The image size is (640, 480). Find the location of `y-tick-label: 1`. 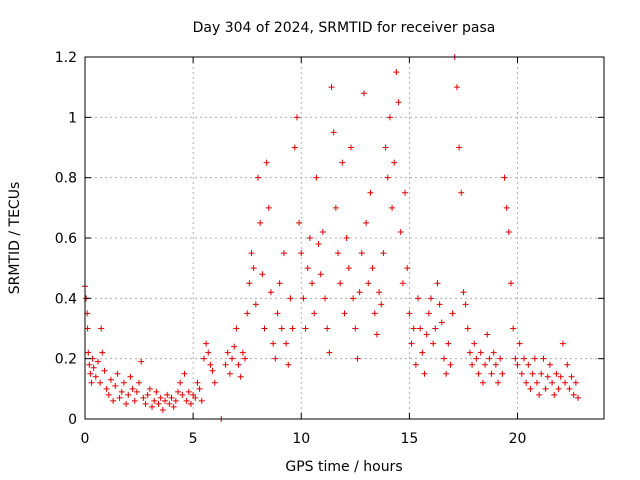

y-tick-label: 1 is located at coordinates (72, 118).